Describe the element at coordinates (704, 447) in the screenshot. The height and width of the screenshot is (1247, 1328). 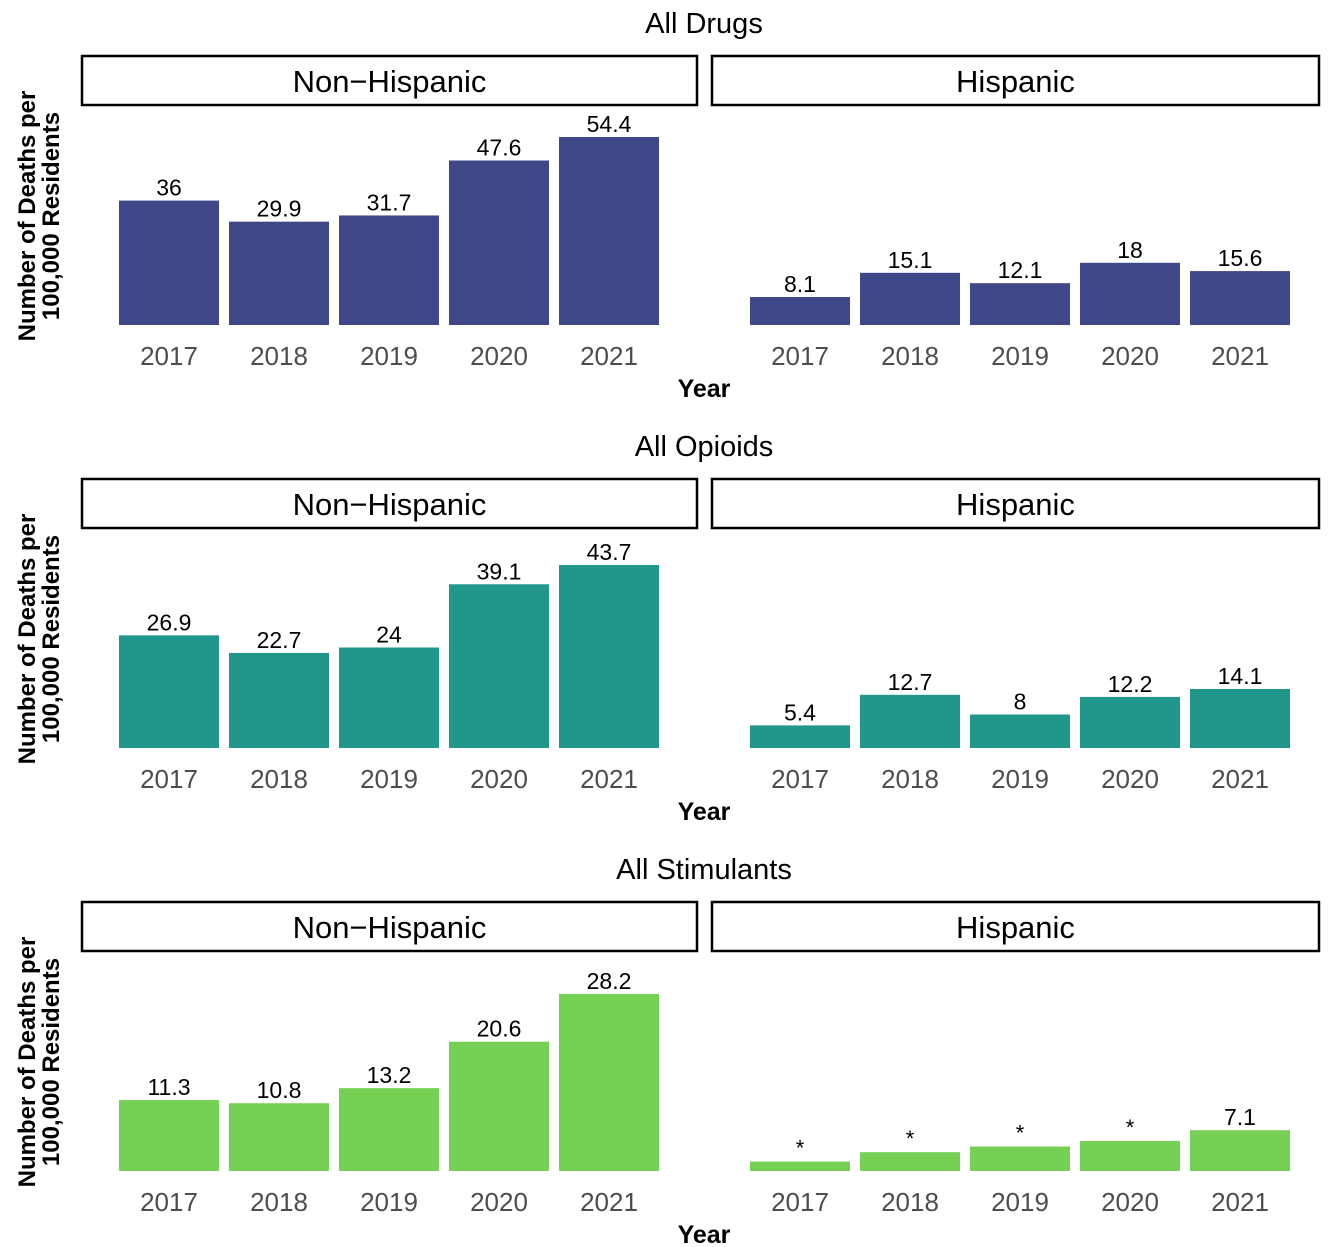
I see `chart-title: All Opioids` at that location.